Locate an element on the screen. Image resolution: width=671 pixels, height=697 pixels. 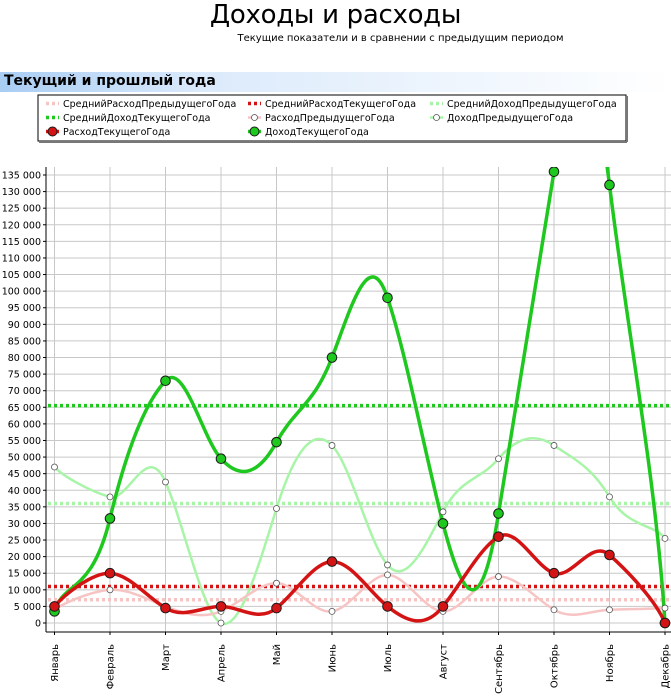
y-tick-label: 55 000 is located at coordinates (24, 441).